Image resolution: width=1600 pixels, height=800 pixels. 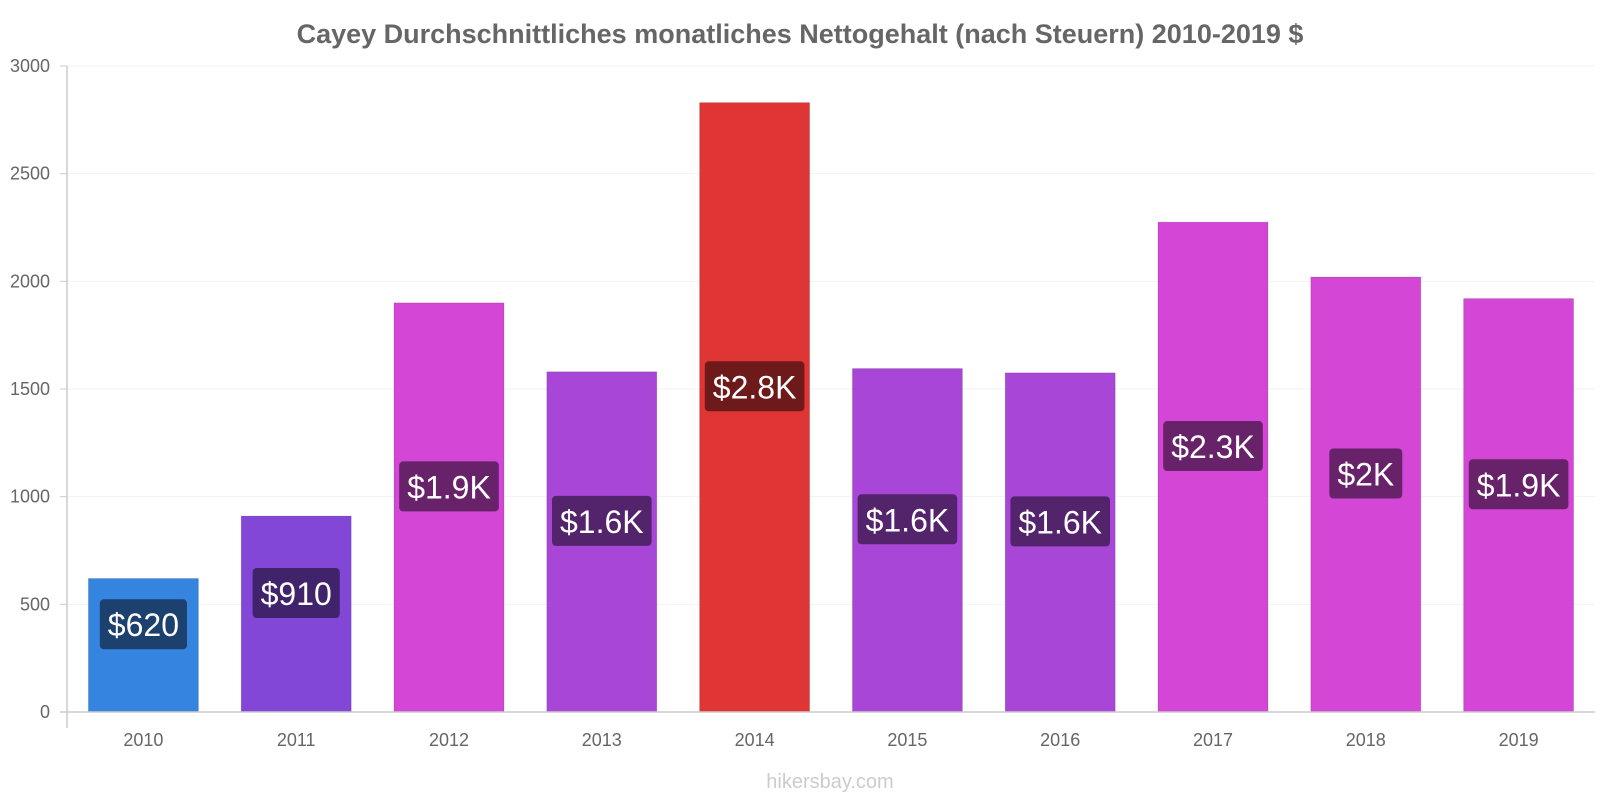 I want to click on data-label-text: $2.3K, so click(x=1213, y=447).